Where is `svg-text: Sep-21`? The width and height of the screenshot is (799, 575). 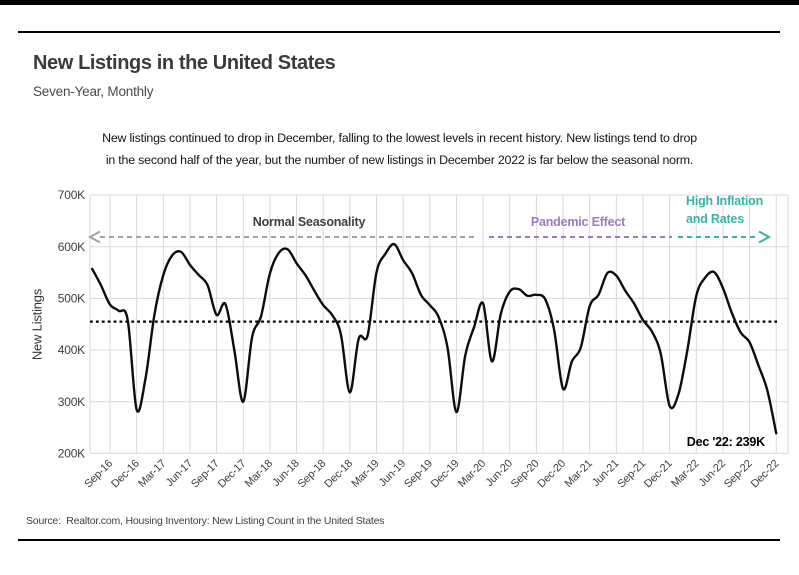
svg-text: Sep-21 is located at coordinates (631, 474).